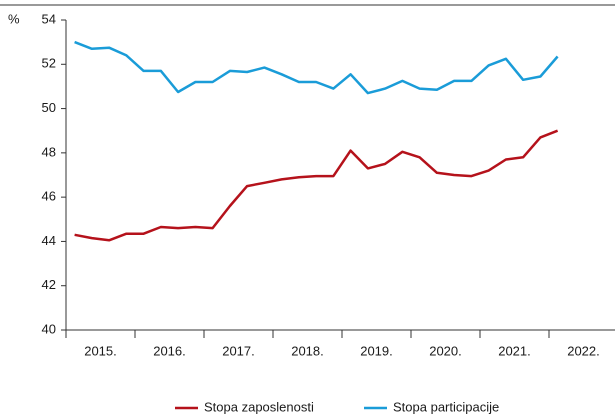  I want to click on x-tick-label: 2020., so click(445, 350).